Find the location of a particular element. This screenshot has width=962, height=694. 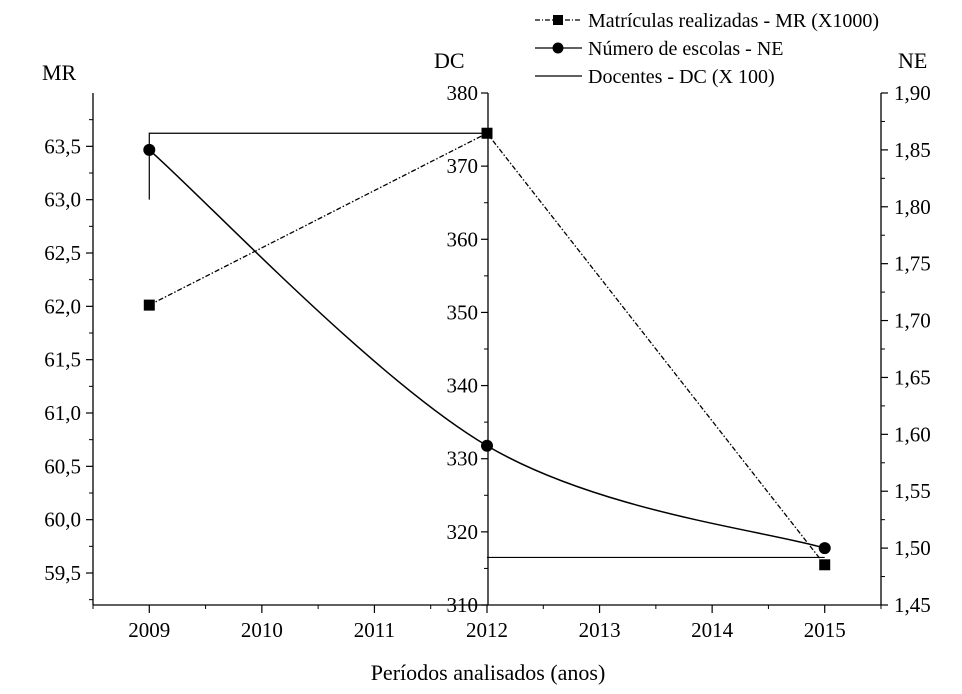

x-axis-tick-label: 2010 is located at coordinates (262, 630).